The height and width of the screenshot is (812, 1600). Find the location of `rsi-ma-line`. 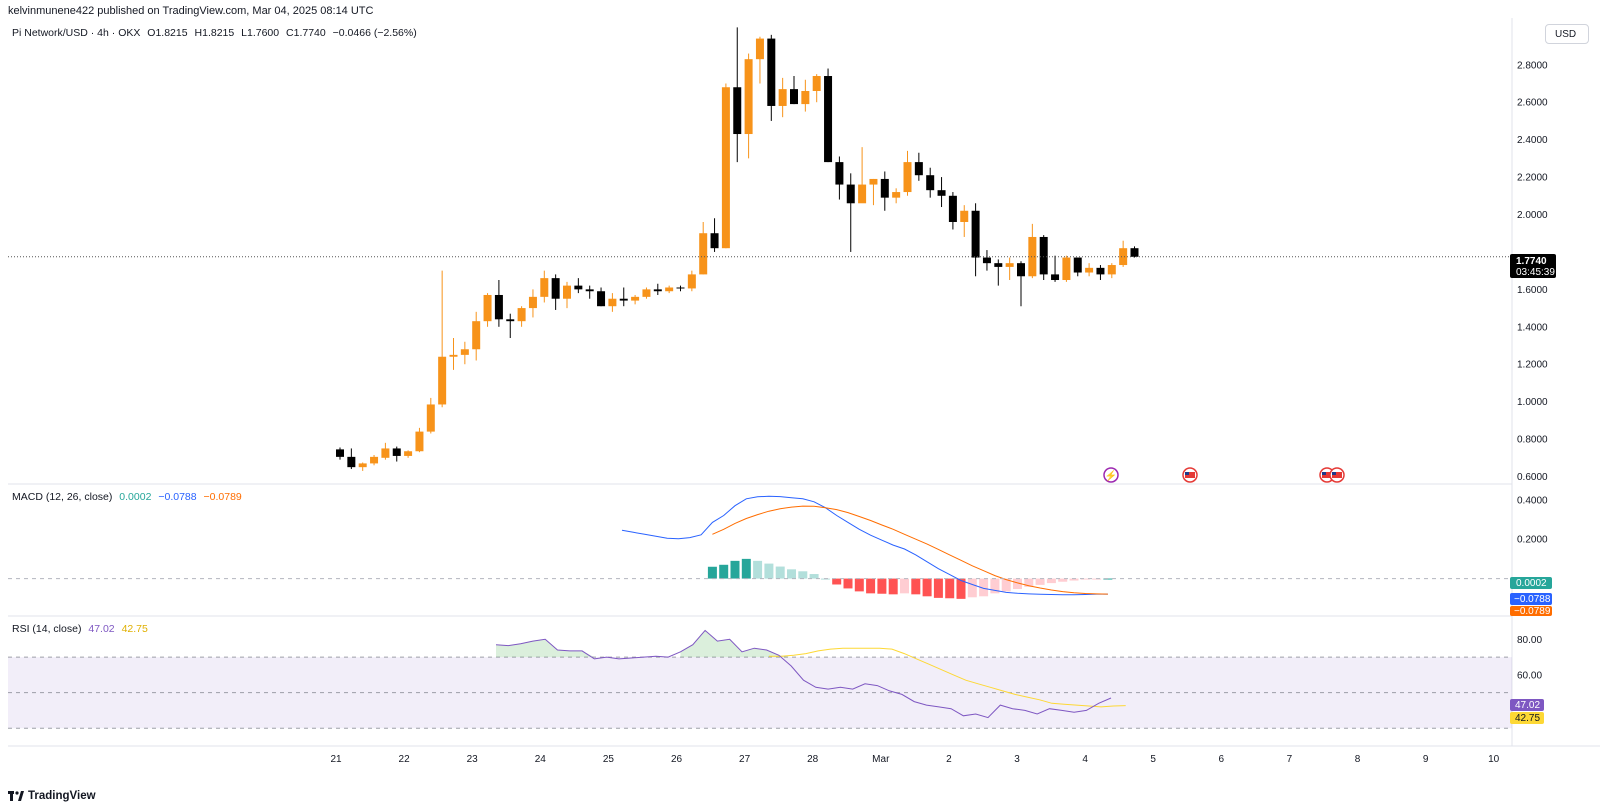

rsi-ma-line is located at coordinates (947, 677).